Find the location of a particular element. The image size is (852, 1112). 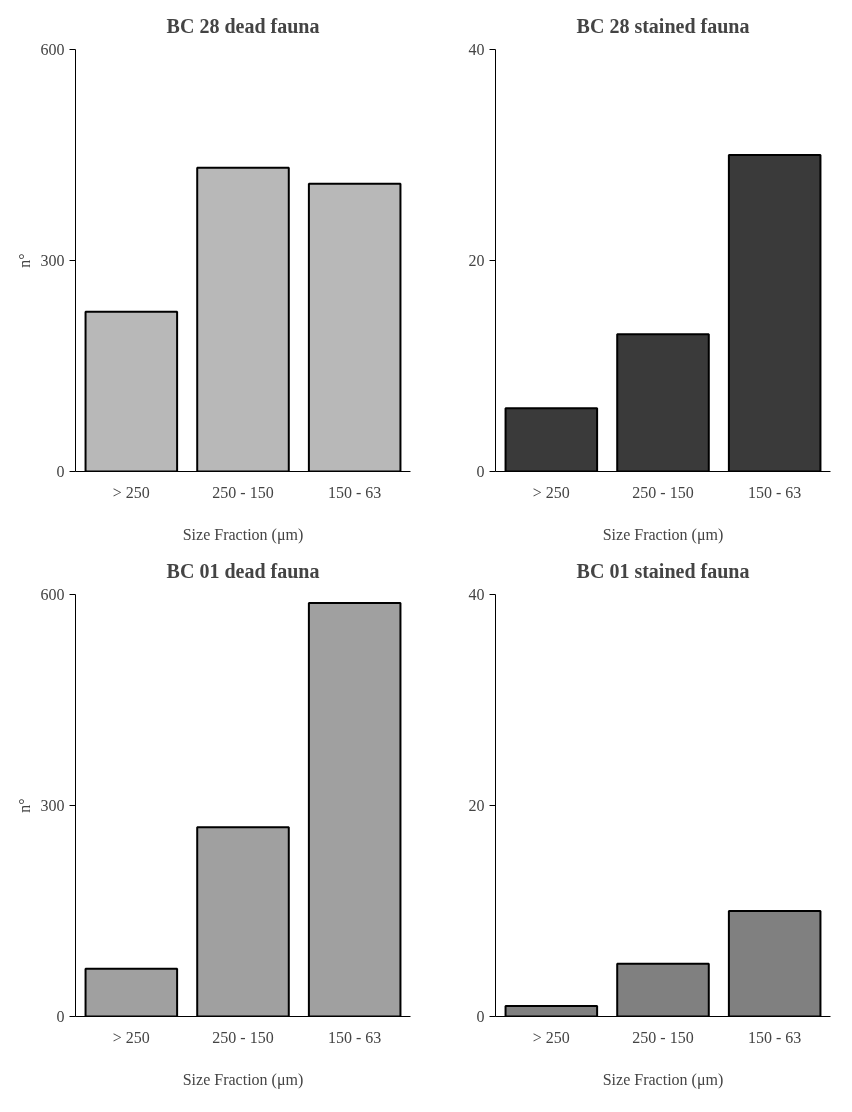

chart-title: BC 28 stained fauna is located at coordinates (663, 26).